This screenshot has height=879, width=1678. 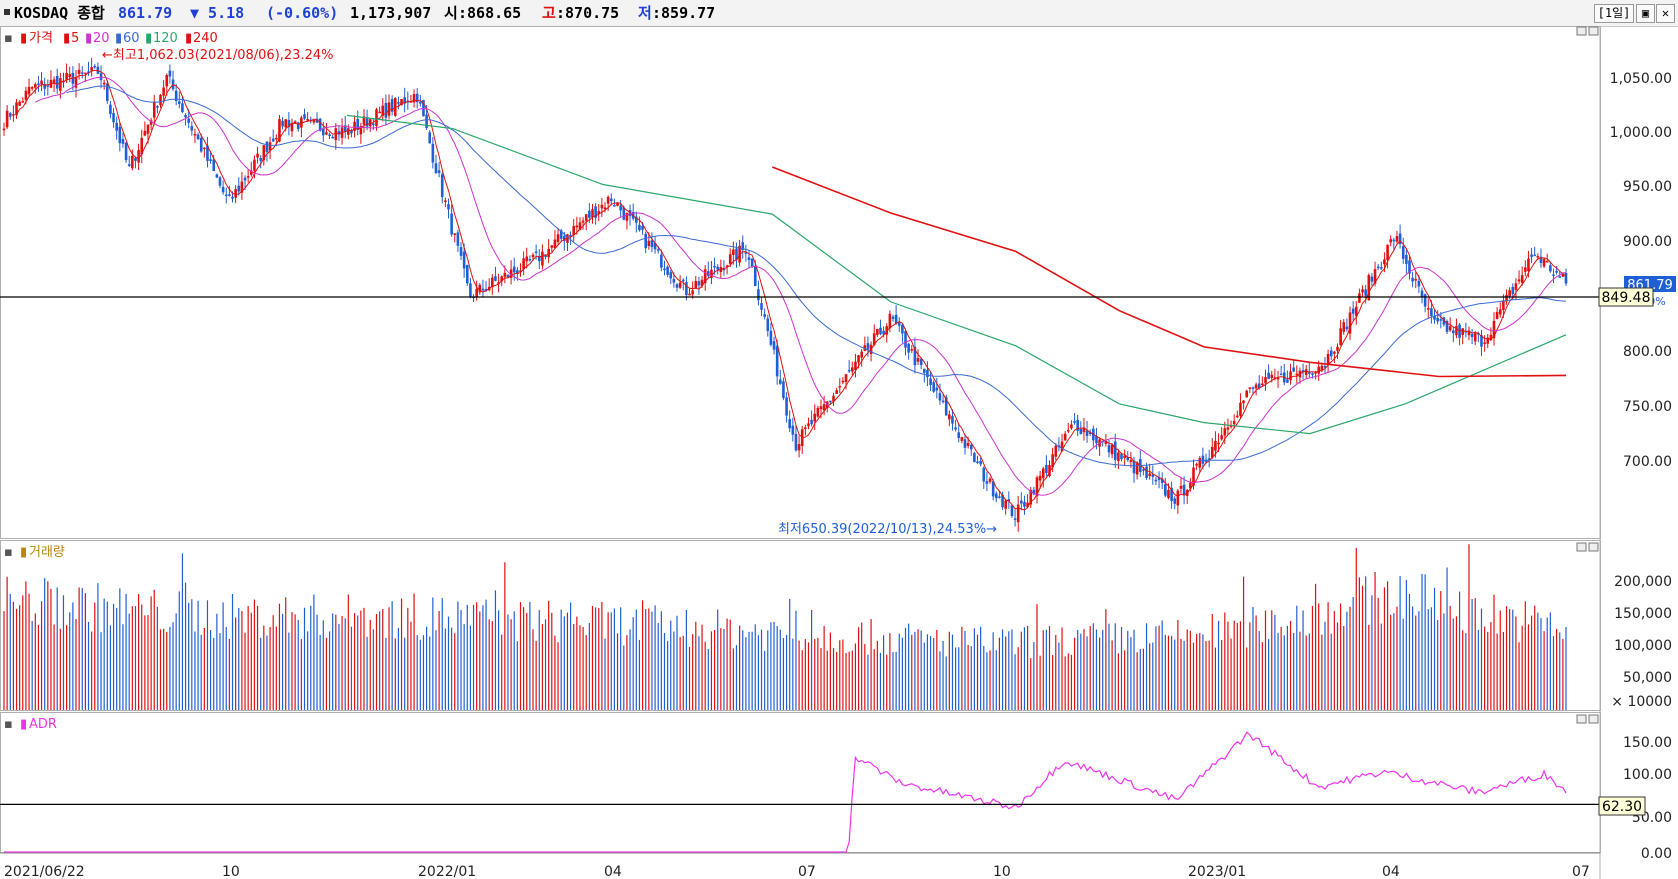 What do you see at coordinates (1587, 719) in the screenshot?
I see `adr-panel-buttons` at bounding box center [1587, 719].